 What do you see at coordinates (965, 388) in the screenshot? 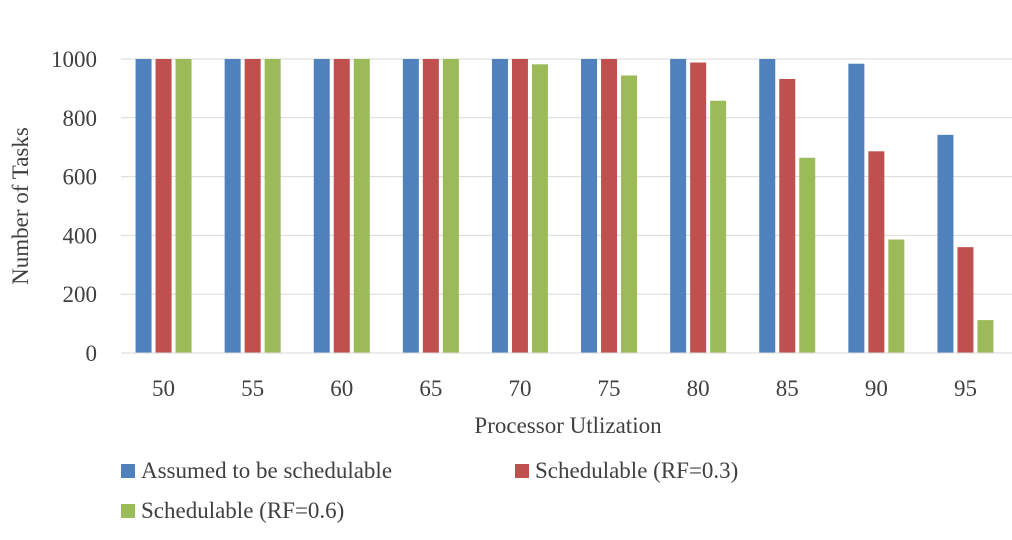
I see `x-tick-label: 95` at bounding box center [965, 388].